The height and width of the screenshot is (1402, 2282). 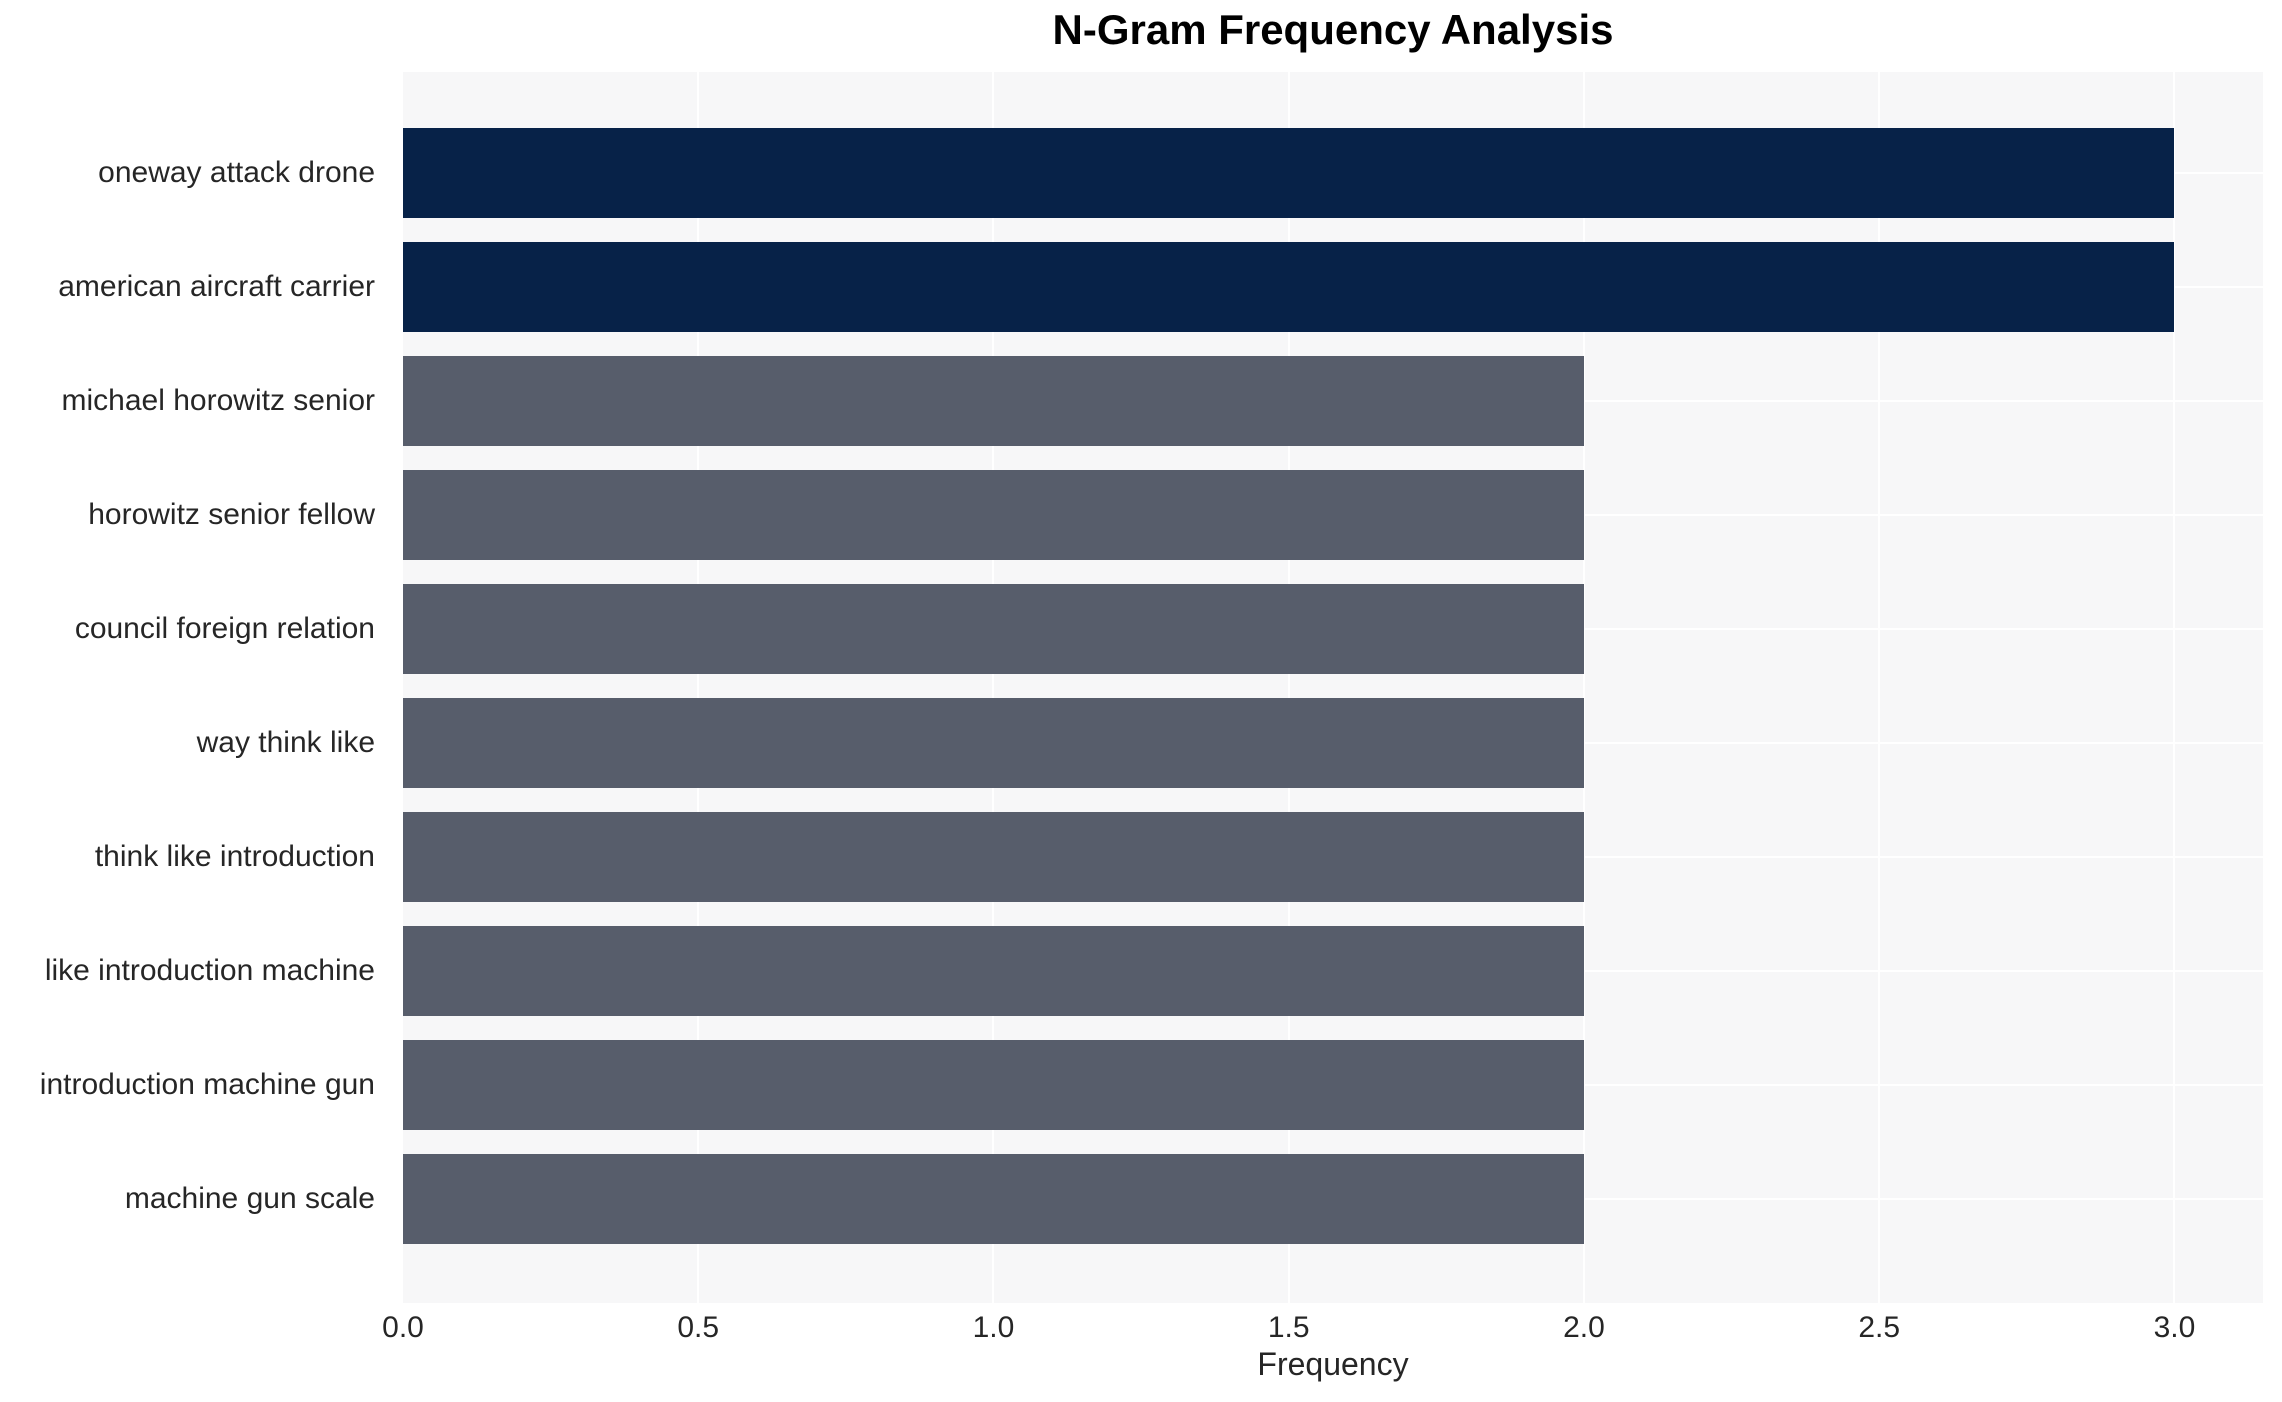 What do you see at coordinates (216, 286) in the screenshot?
I see `y-tick-label: american aircraft carrier` at bounding box center [216, 286].